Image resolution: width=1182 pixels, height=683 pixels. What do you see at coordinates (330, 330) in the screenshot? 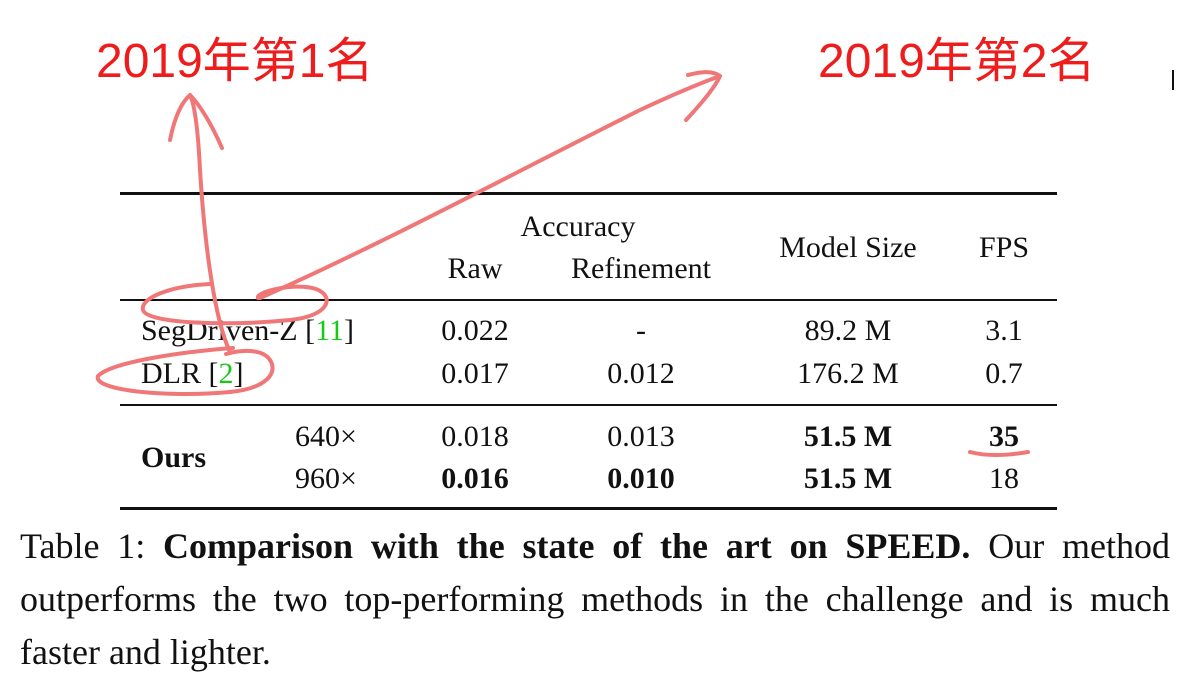
I see `citation-link: 11` at bounding box center [330, 330].